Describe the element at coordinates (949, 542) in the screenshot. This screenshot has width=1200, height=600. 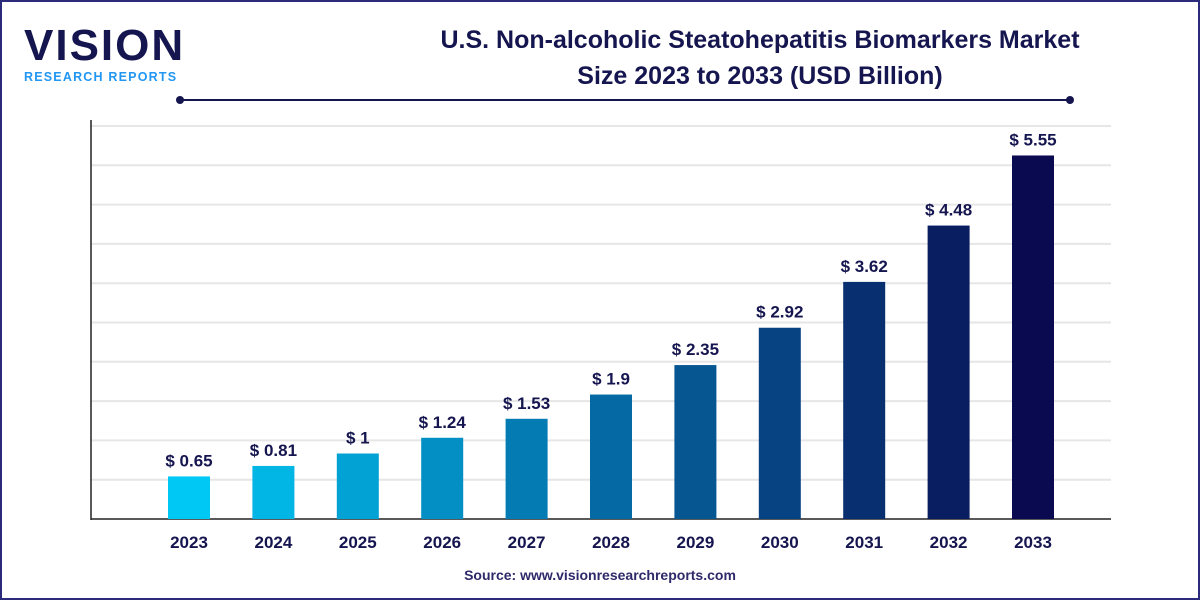
I see `x-tick-label: 2032` at that location.